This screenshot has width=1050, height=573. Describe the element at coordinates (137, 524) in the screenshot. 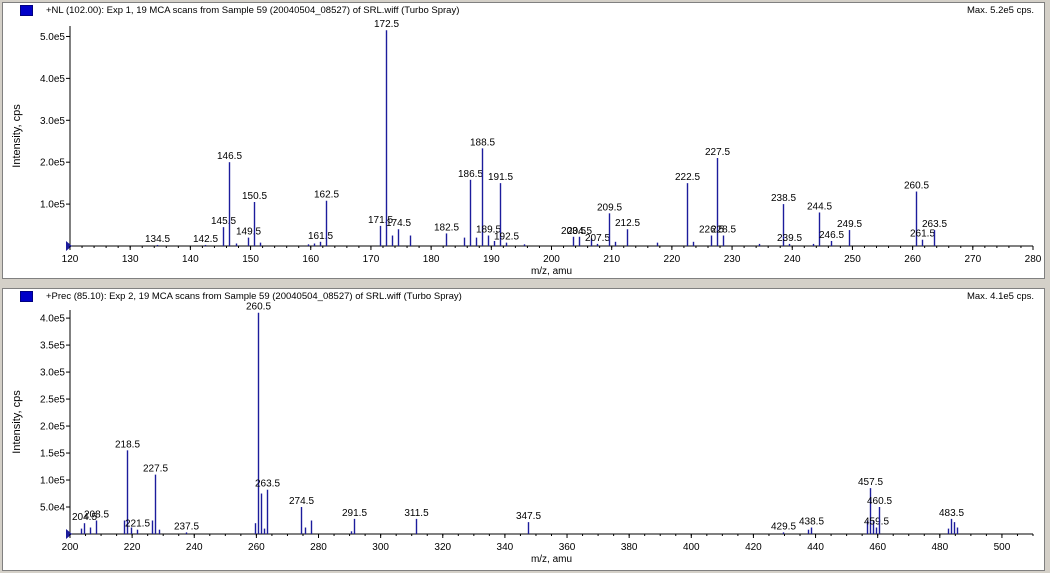

I see `peak-label: 221.5` at that location.